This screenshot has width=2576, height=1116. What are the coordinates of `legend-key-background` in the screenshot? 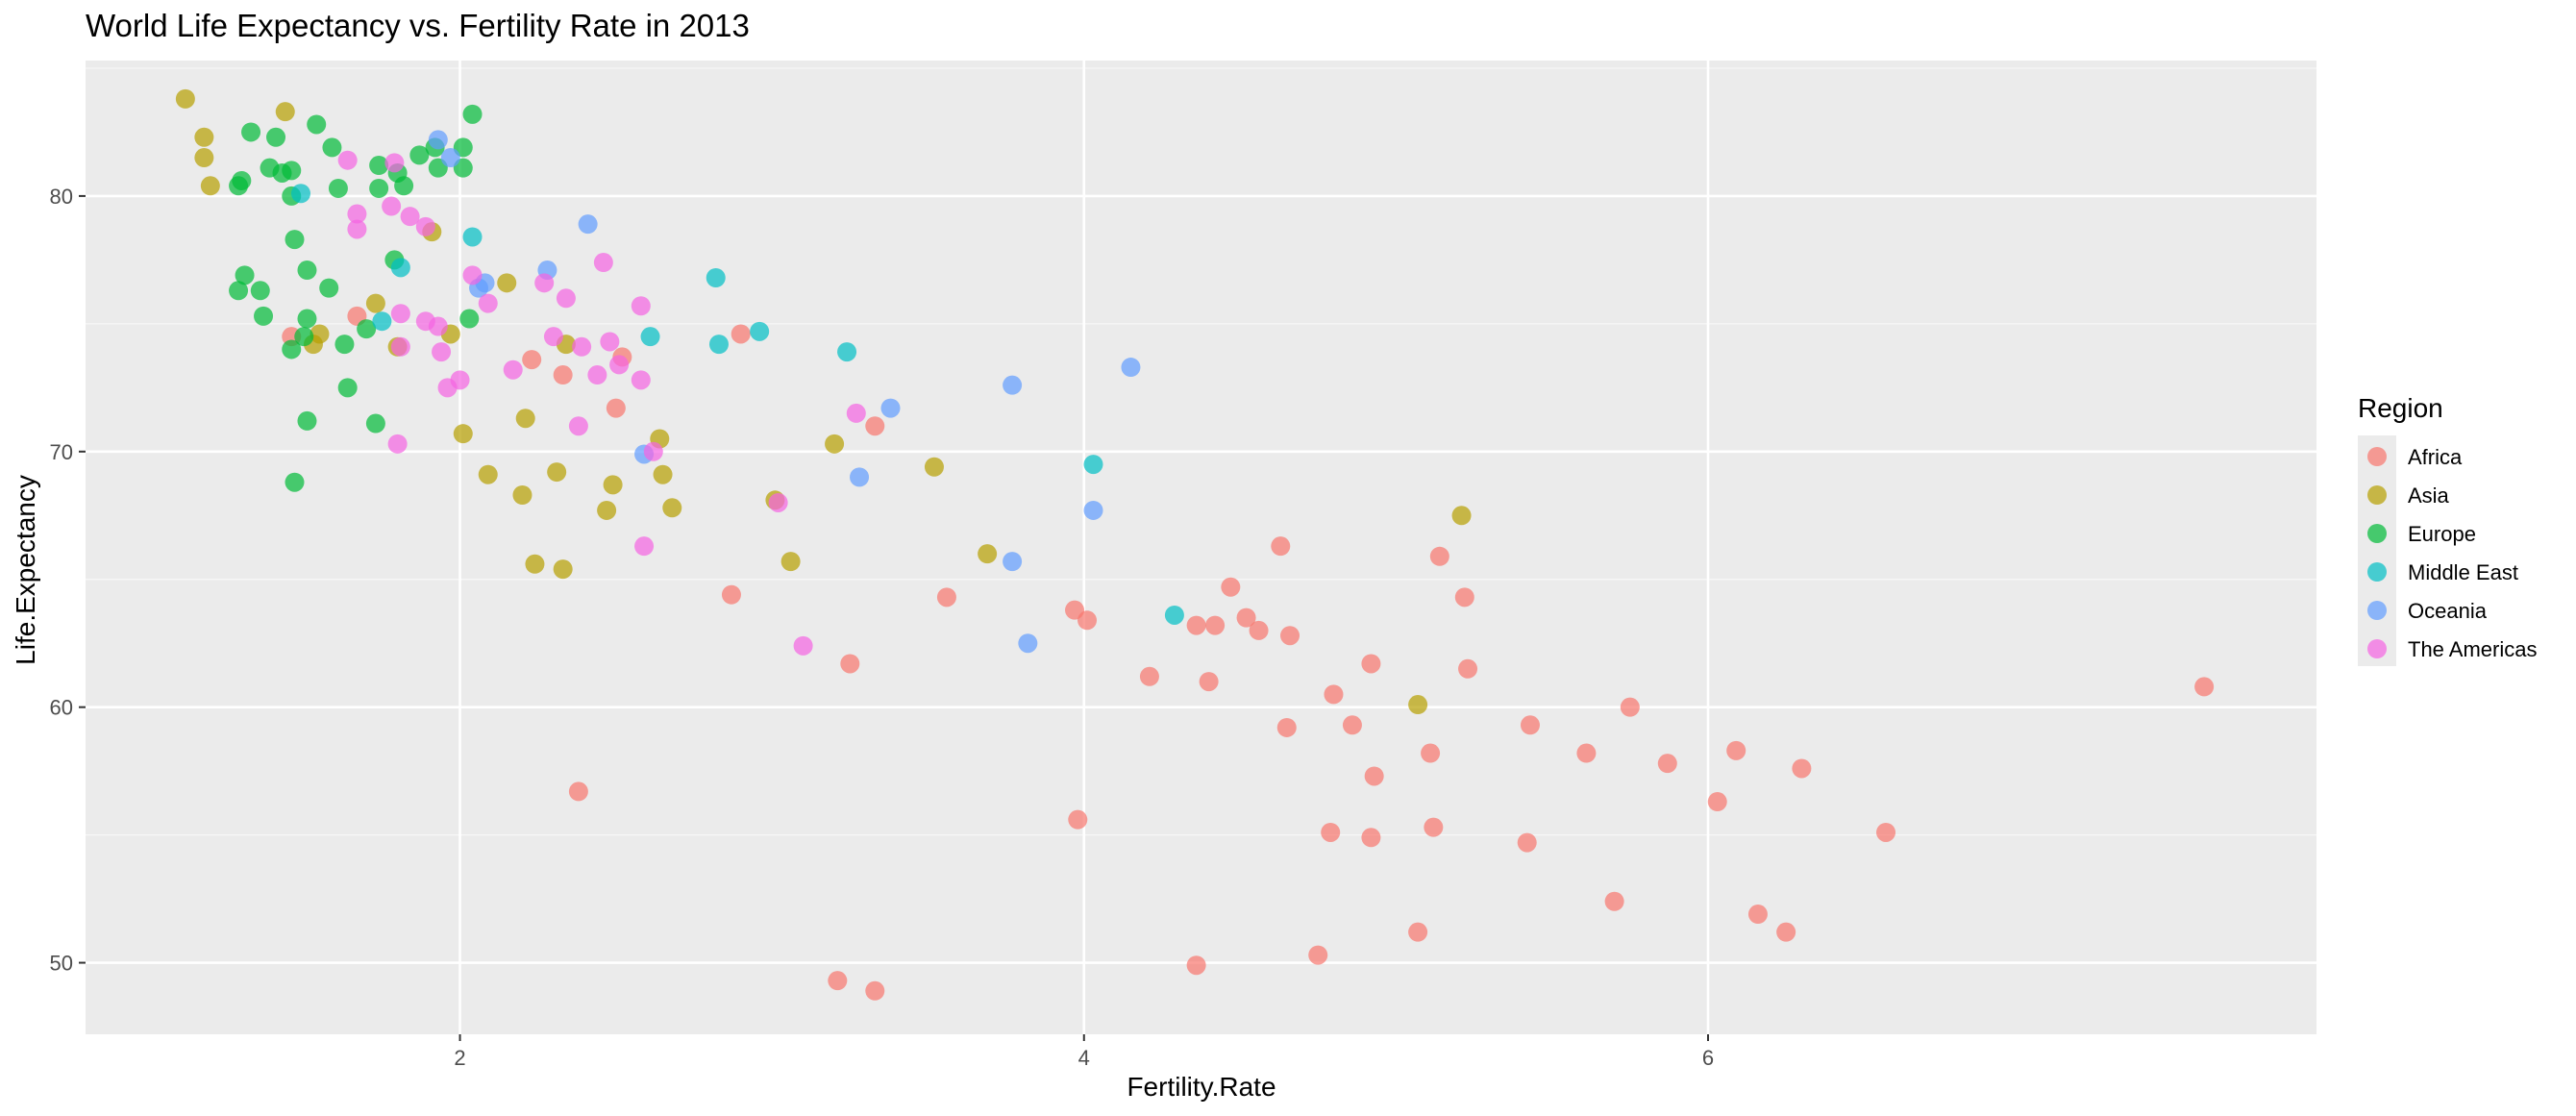 It's located at (2377, 550).